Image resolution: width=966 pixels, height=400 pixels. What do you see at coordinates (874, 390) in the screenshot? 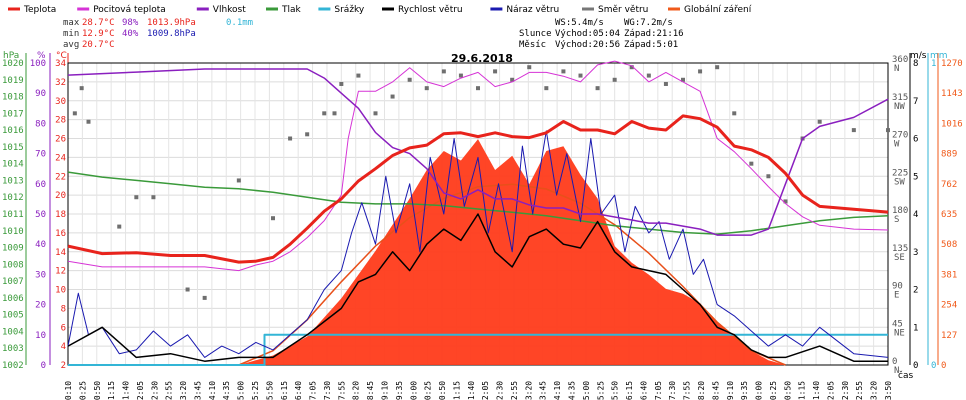
I see `x-tick-label: 23:20` at bounding box center [874, 390].